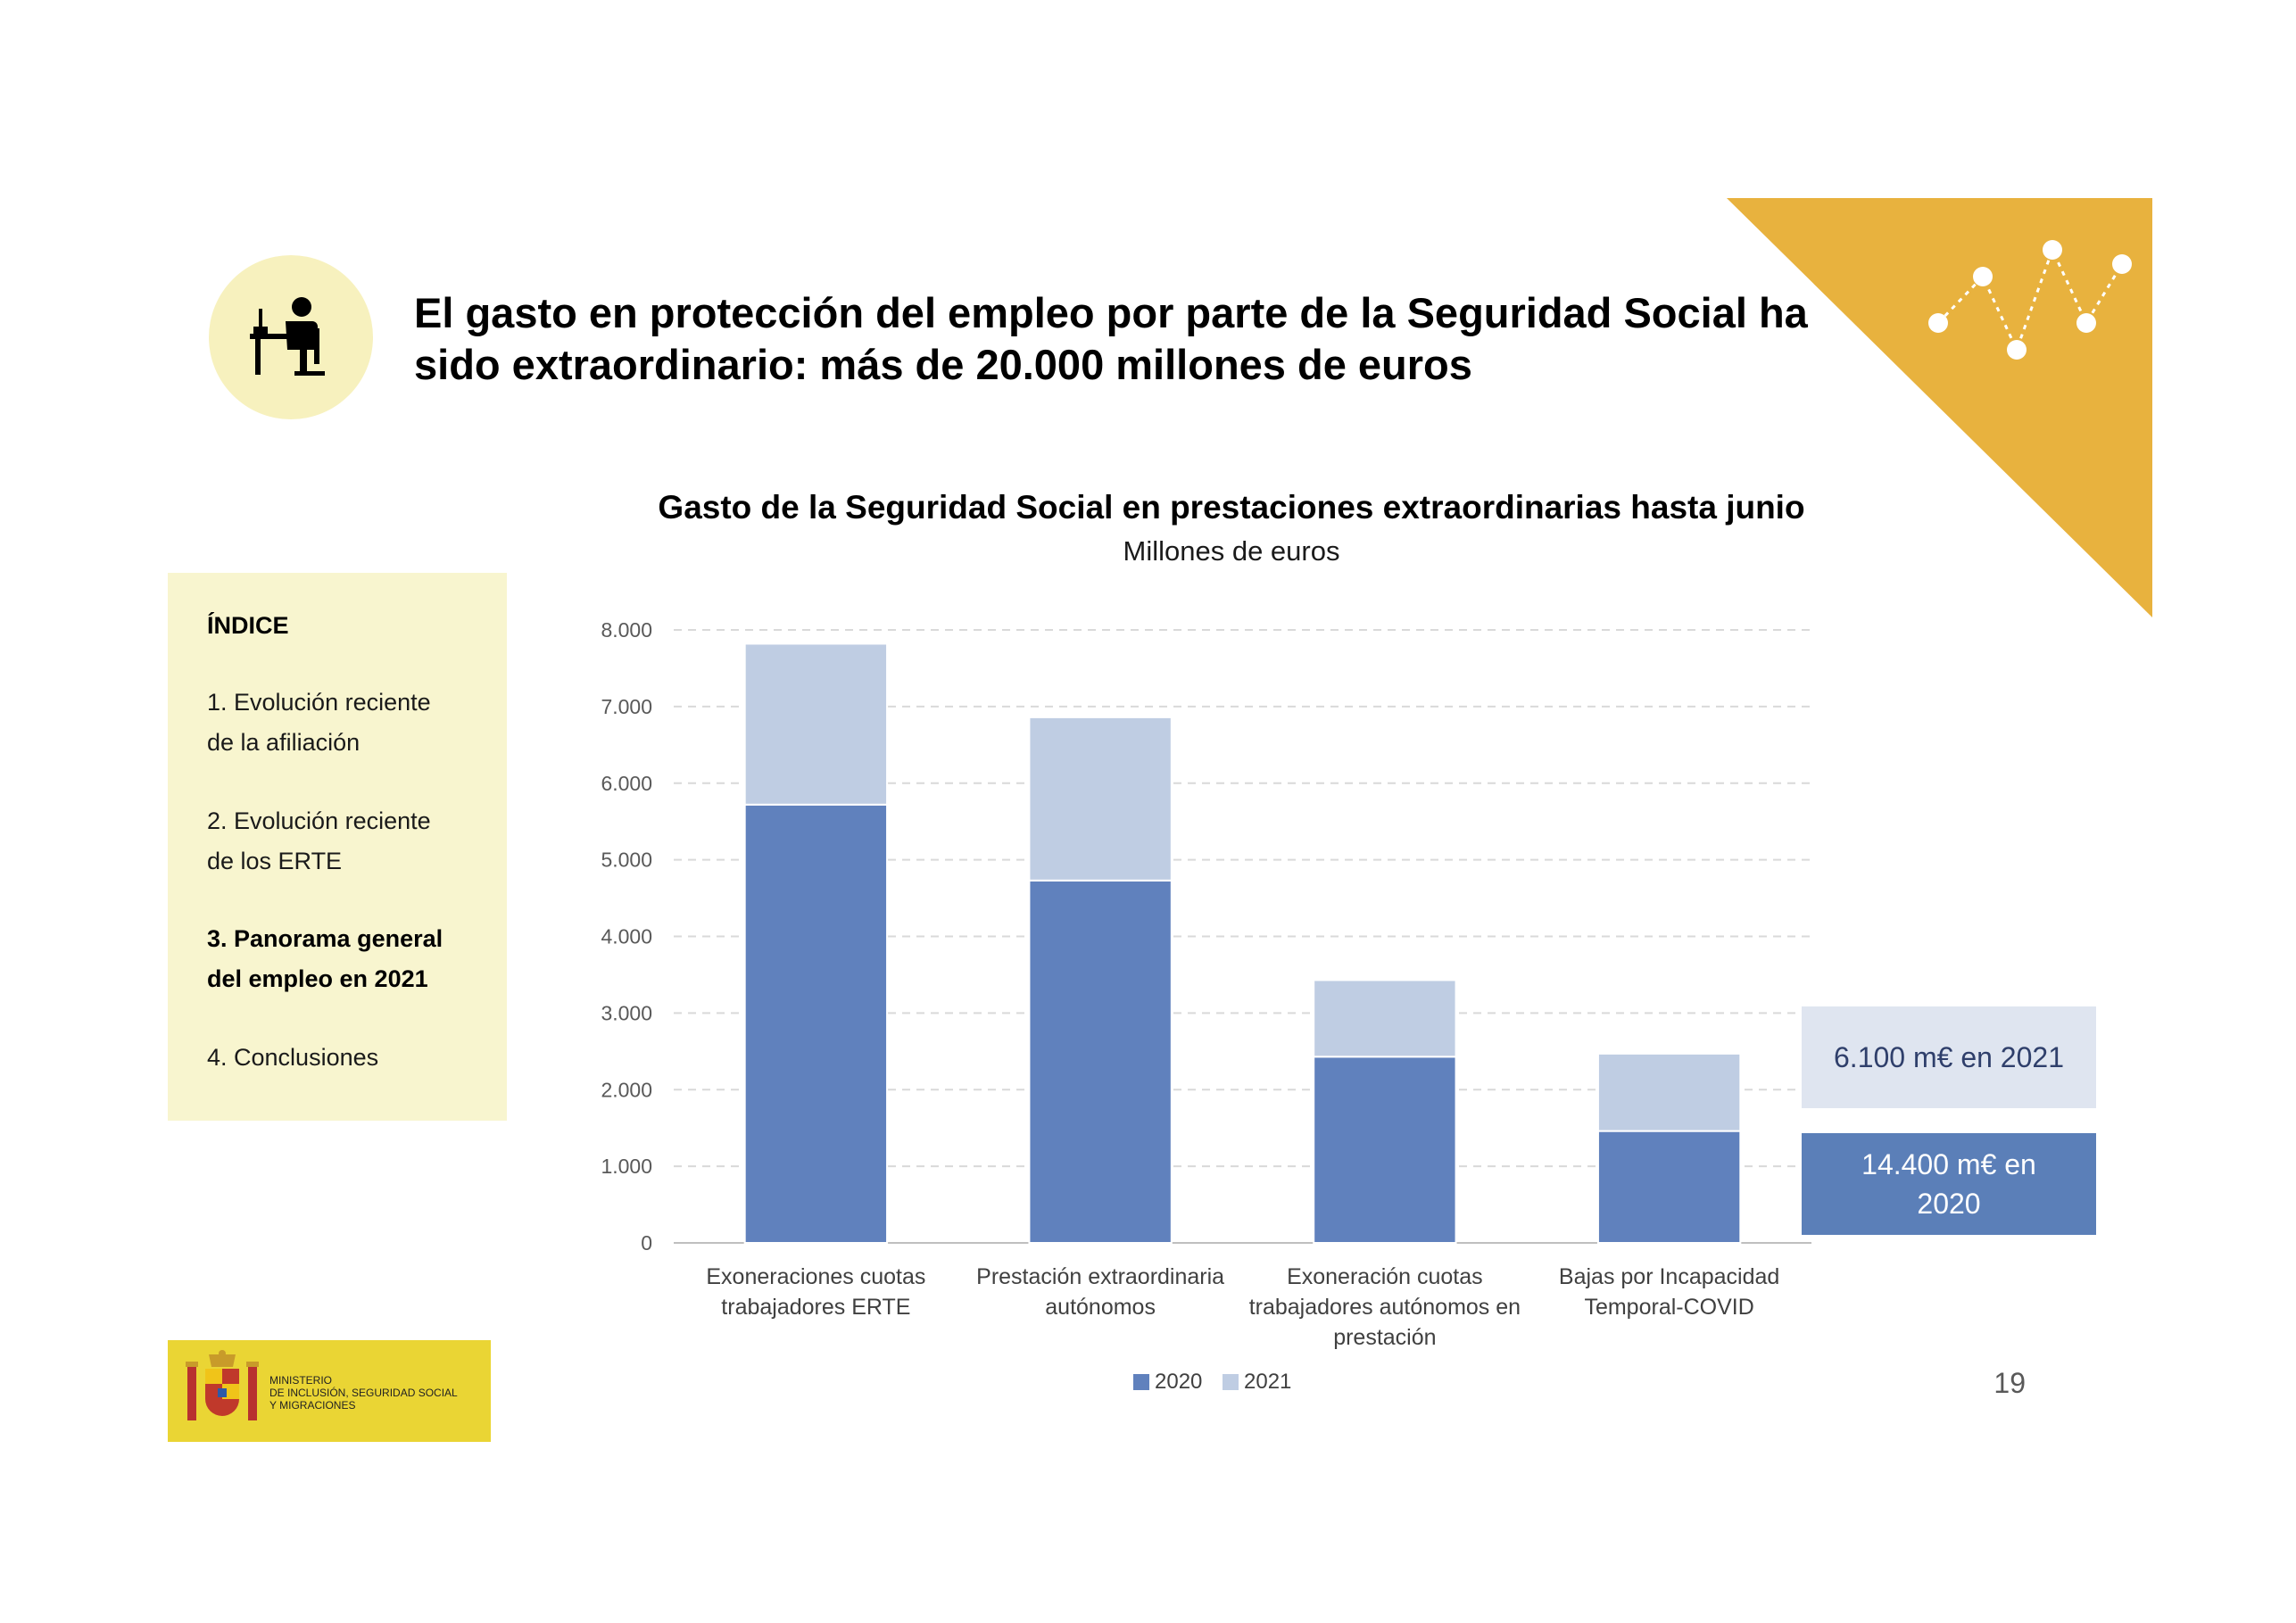 The image size is (2296, 1623). I want to click on index-item-label: 3. Panorama general, so click(325, 938).